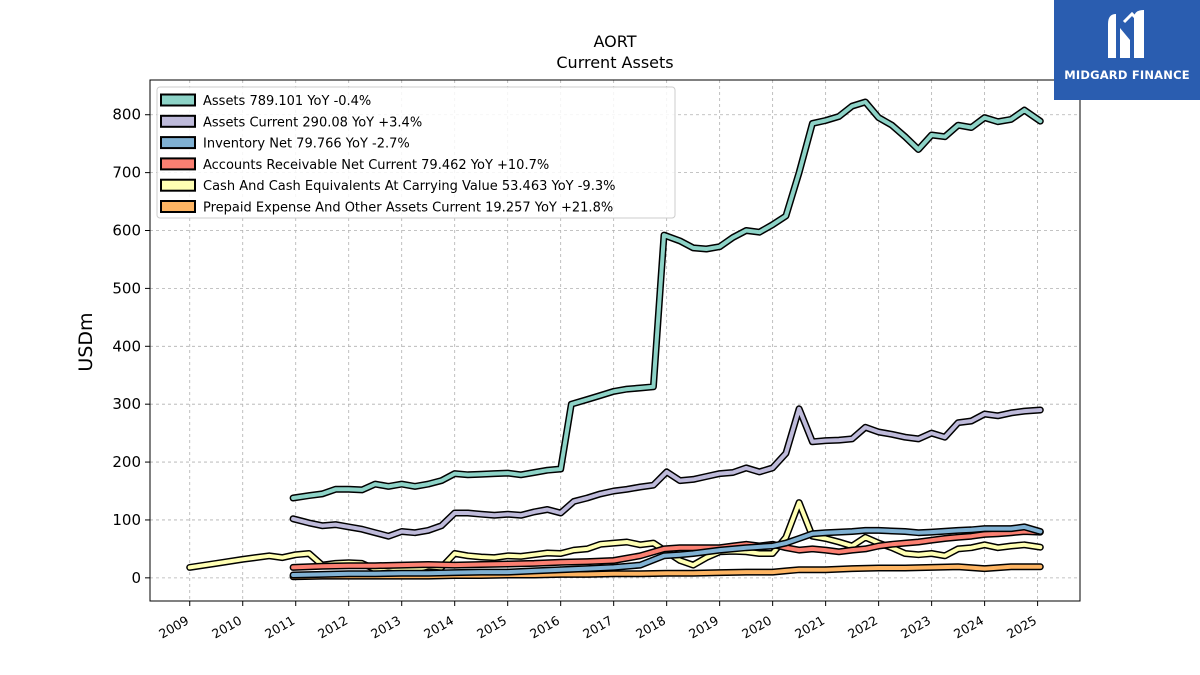  I want to click on legend-label-assets-current: Assets Current 290.08 YoY +3.4%, so click(312, 122).